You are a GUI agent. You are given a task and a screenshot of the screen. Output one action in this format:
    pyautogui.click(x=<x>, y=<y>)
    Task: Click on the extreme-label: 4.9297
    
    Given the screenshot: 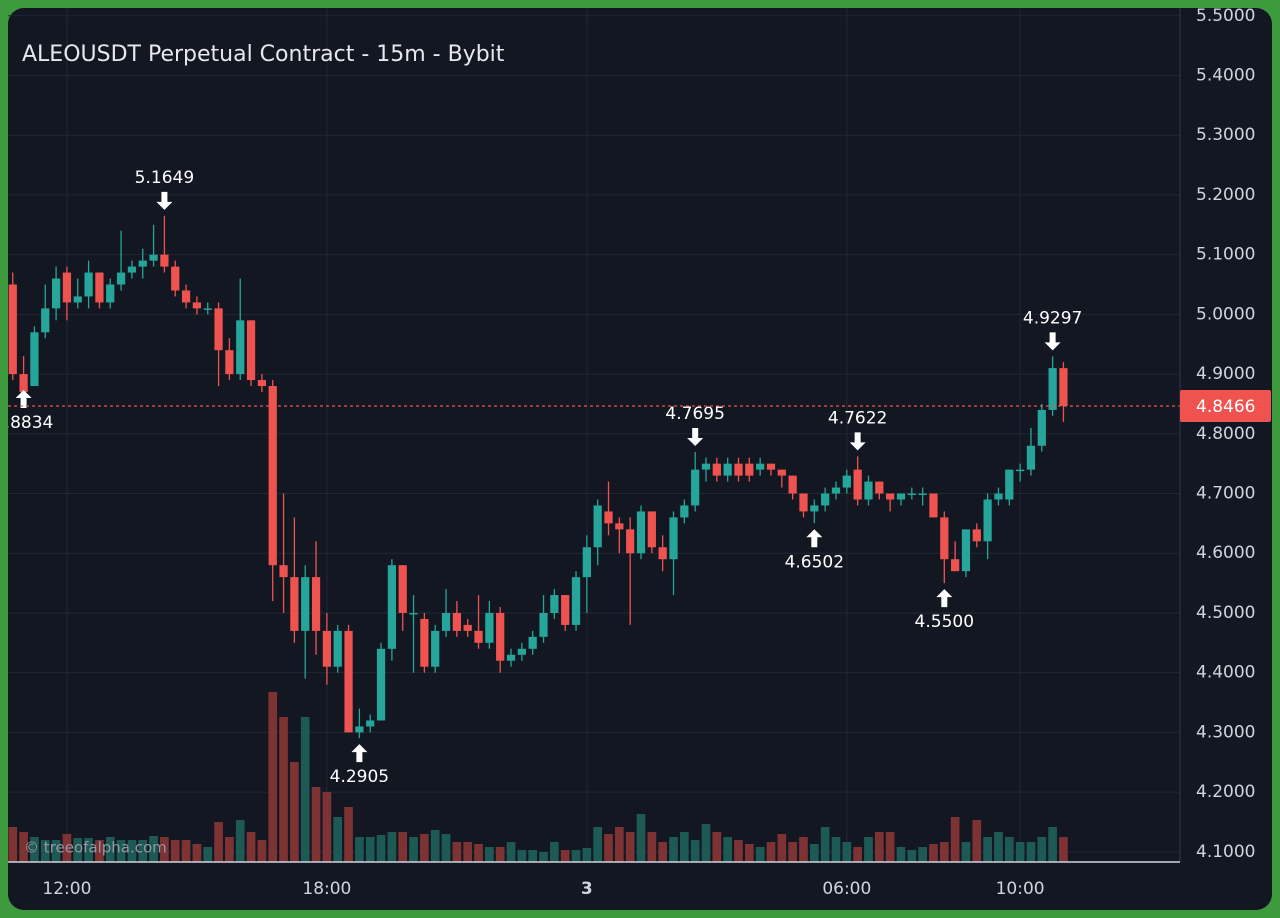 What is the action you would take?
    pyautogui.click(x=1052, y=318)
    